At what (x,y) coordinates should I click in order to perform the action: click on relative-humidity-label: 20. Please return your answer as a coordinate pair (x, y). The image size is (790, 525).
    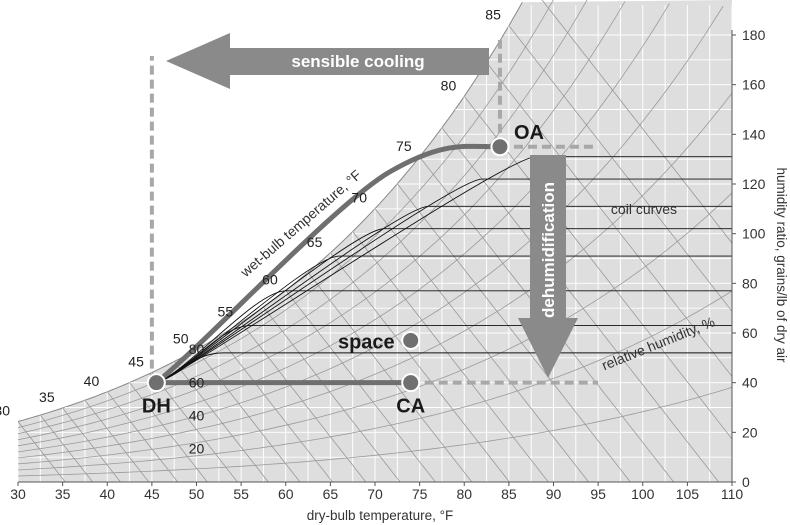
    Looking at the image, I should click on (197, 448).